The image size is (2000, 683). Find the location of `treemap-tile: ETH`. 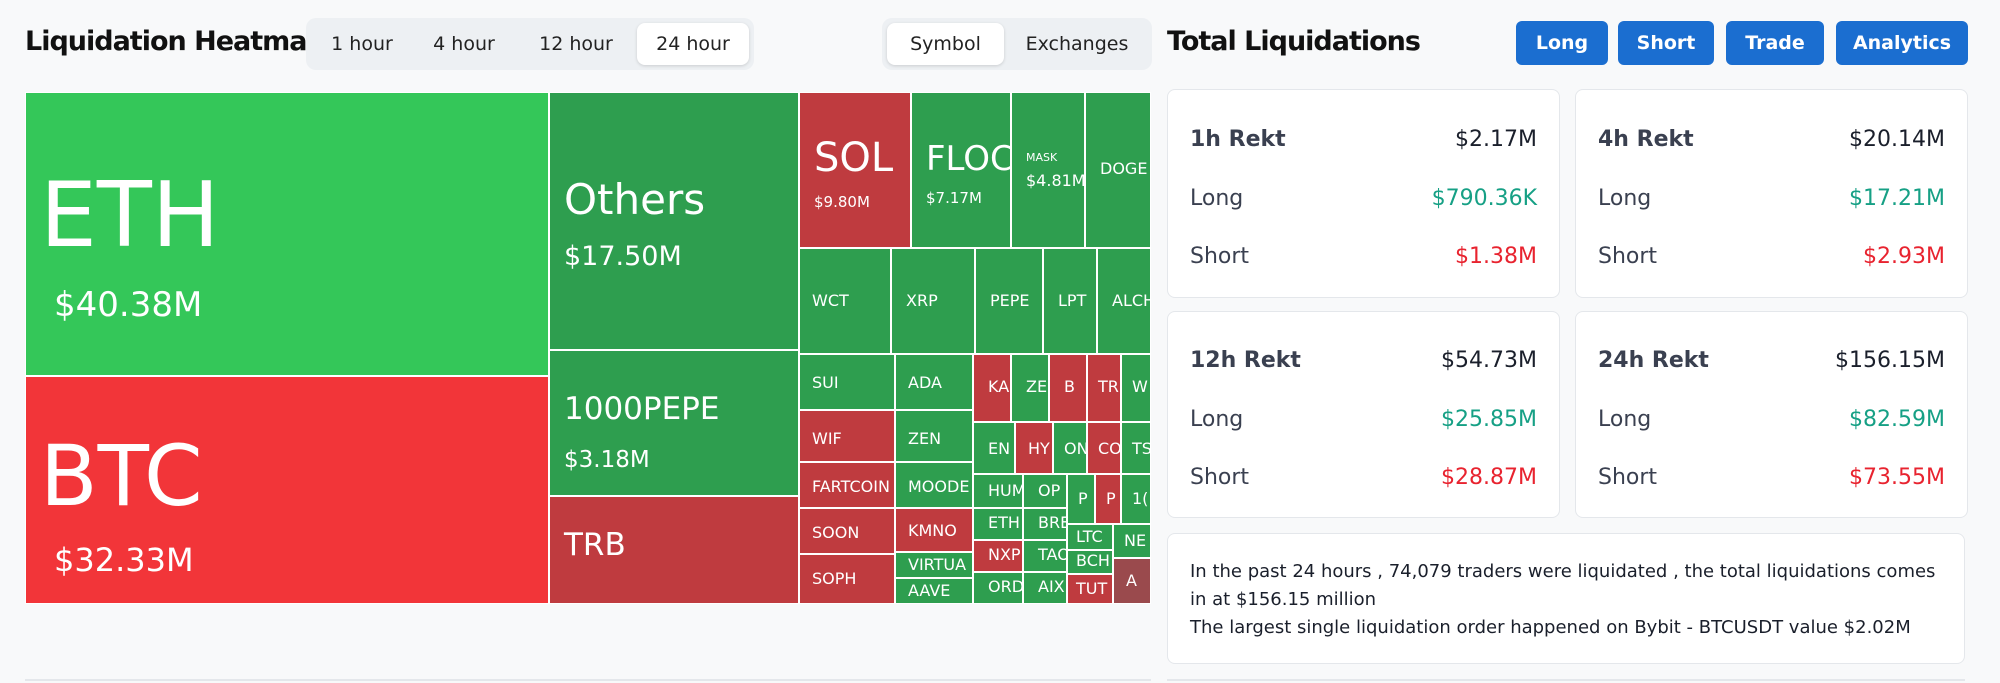

treemap-tile: ETH is located at coordinates (998, 524).